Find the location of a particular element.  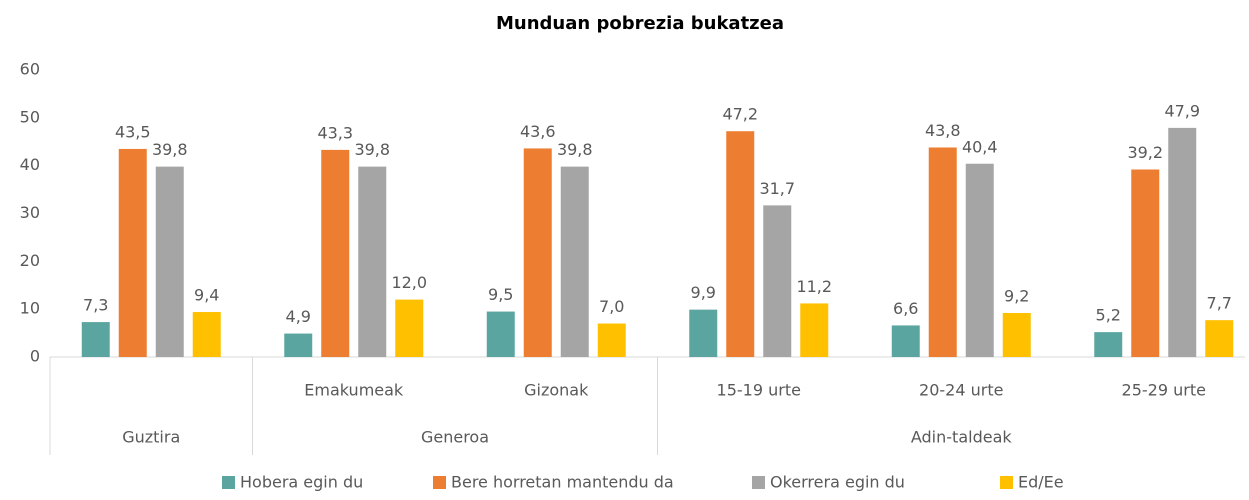

y-tick-label: 30 is located at coordinates (30, 212).